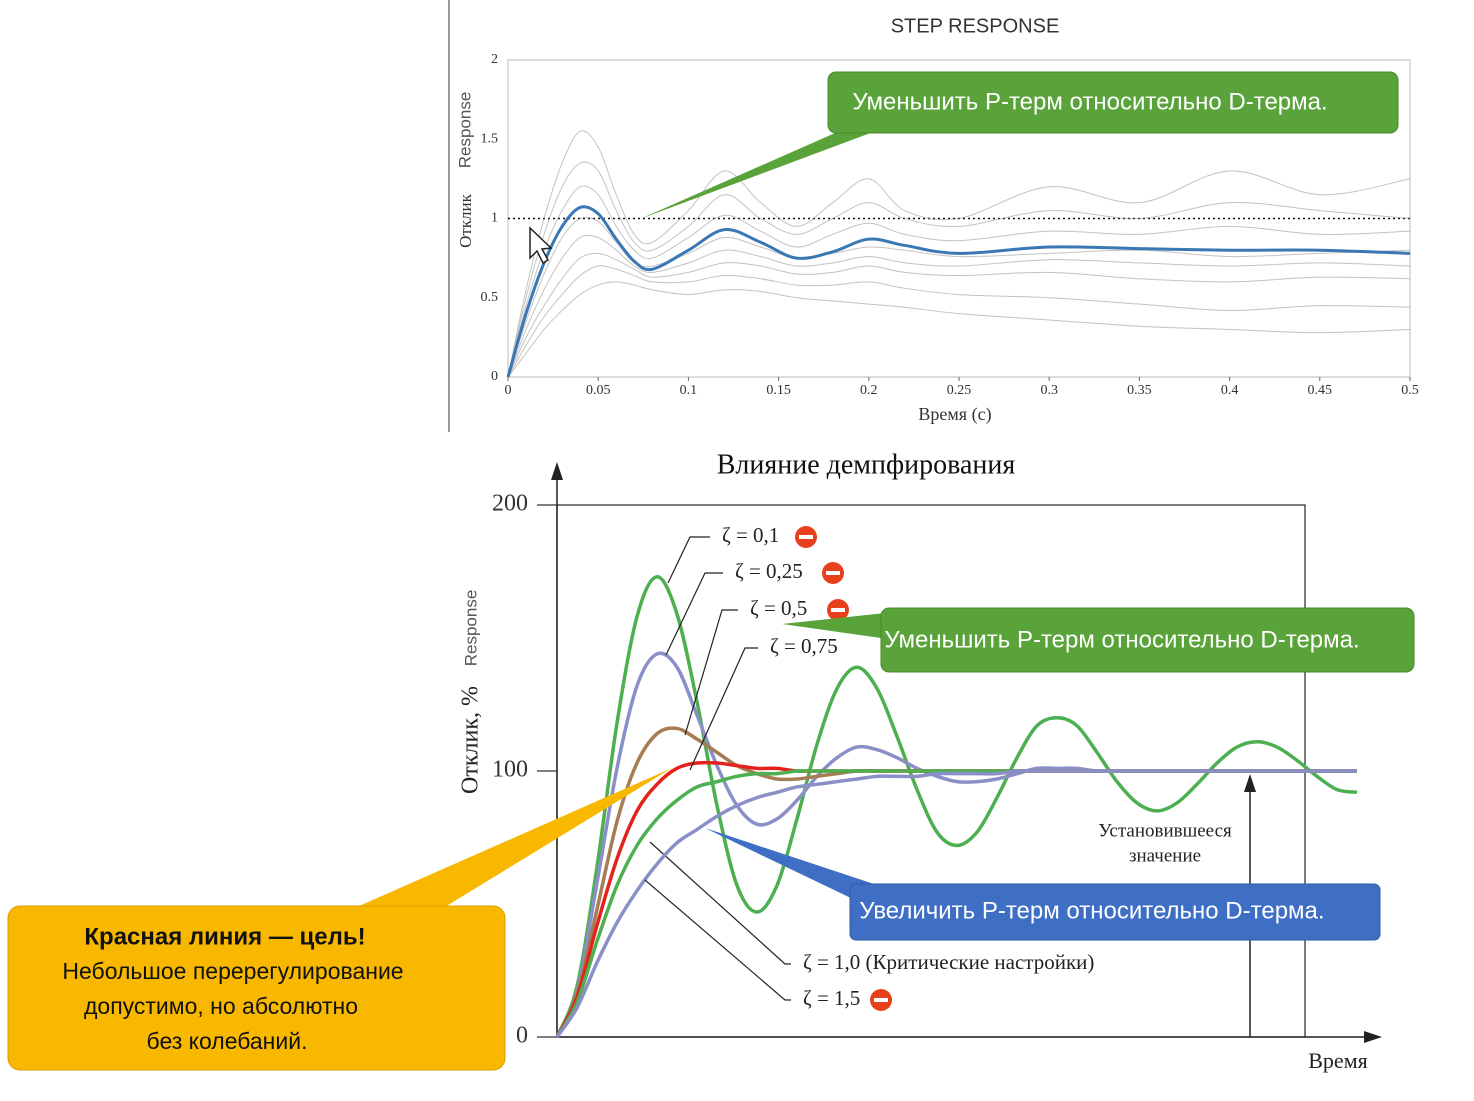 This screenshot has width=1474, height=1101. I want to click on x-tick-label: 0.3, so click(1049, 390).